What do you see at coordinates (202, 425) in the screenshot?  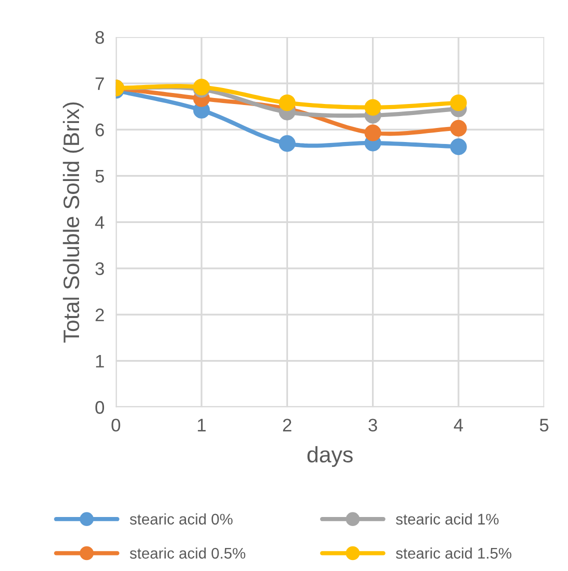 I see `x-tick-label: 1` at bounding box center [202, 425].